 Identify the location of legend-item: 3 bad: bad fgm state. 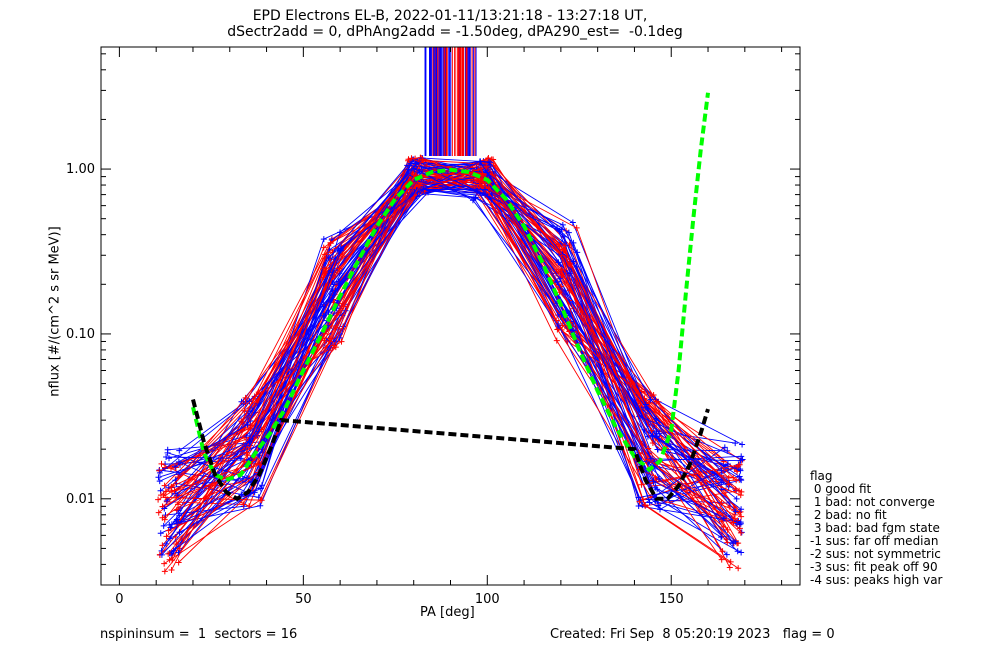
(875, 528).